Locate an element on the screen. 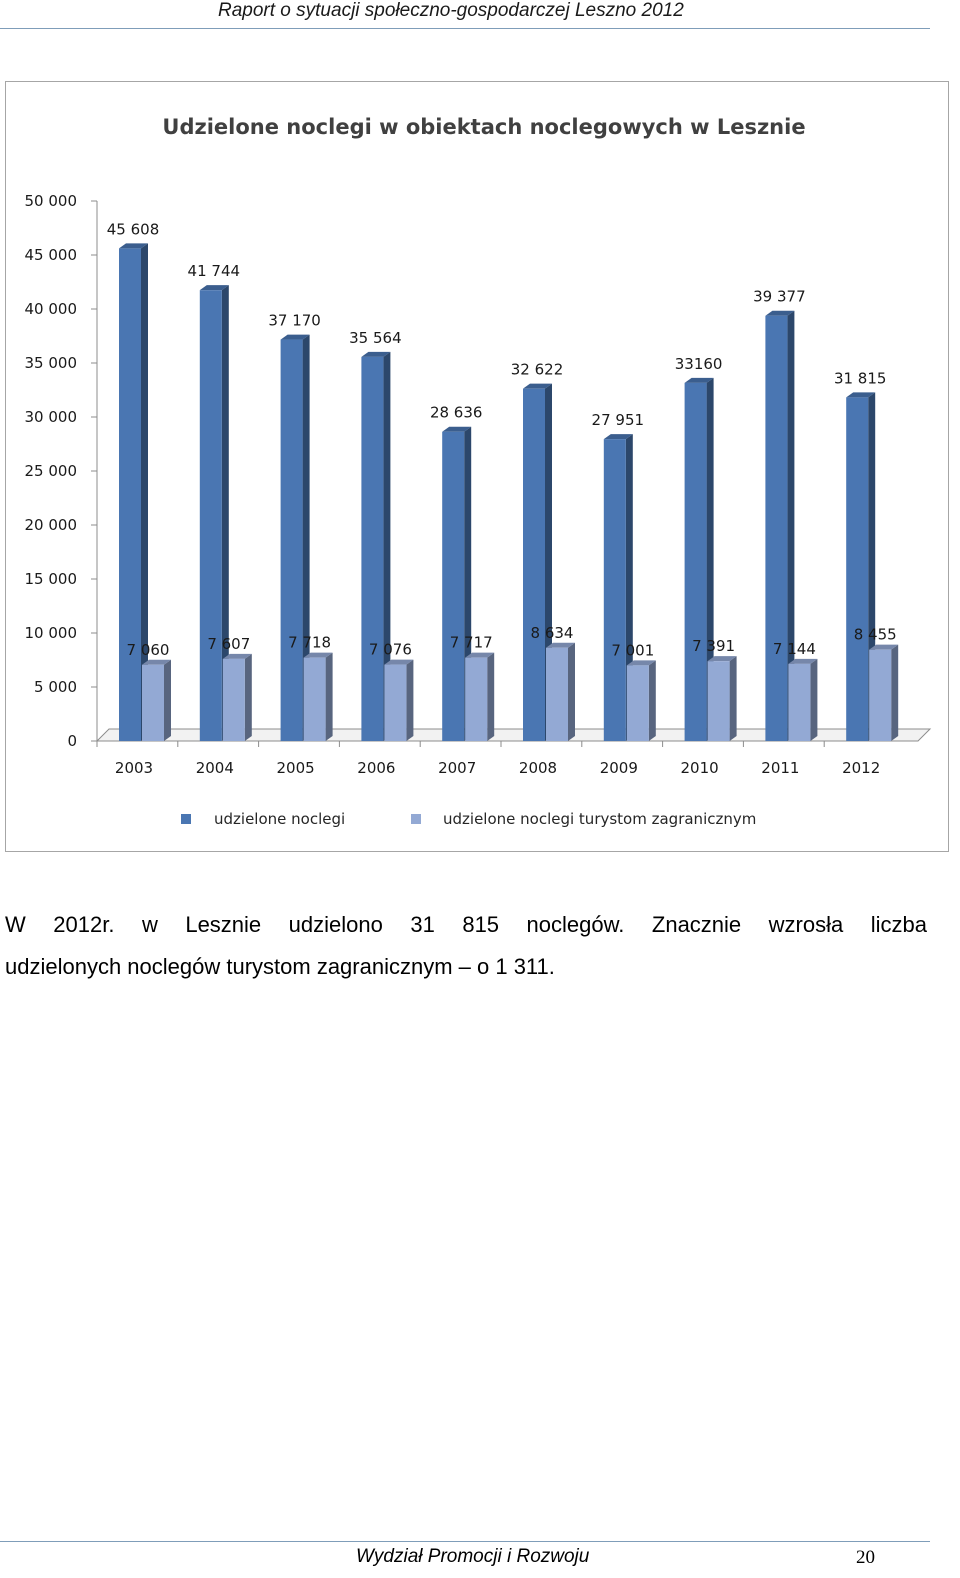  legend-label-foreign: udzielone noclegi turystom zagranicznym is located at coordinates (599, 819).